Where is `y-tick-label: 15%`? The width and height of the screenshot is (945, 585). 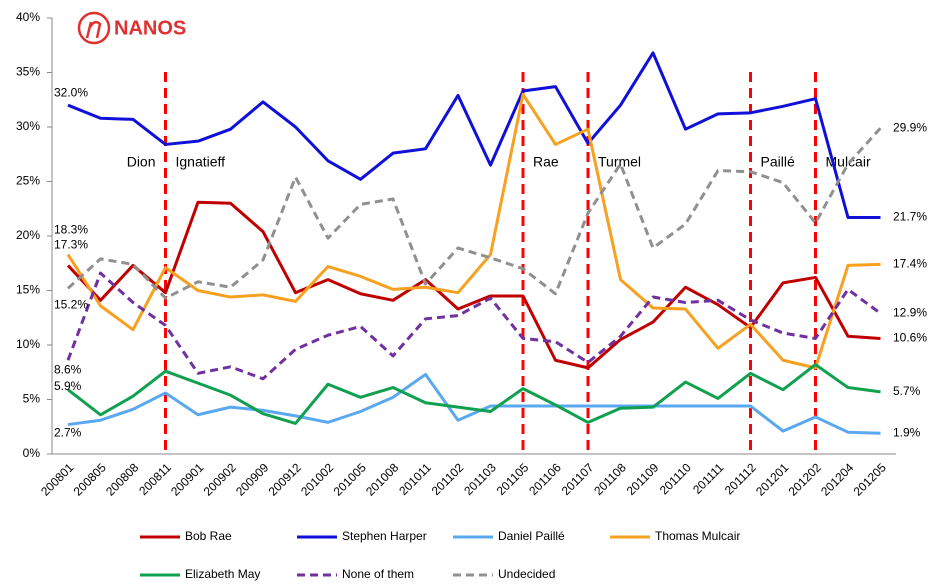 y-tick-label: 15% is located at coordinates (28, 290).